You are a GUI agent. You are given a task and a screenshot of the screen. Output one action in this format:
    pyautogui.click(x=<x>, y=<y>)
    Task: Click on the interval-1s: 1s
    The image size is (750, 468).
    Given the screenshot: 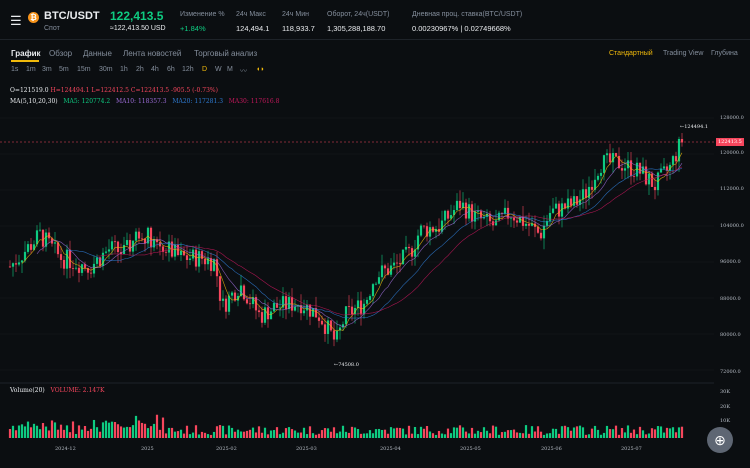 What is the action you would take?
    pyautogui.click(x=15, y=69)
    